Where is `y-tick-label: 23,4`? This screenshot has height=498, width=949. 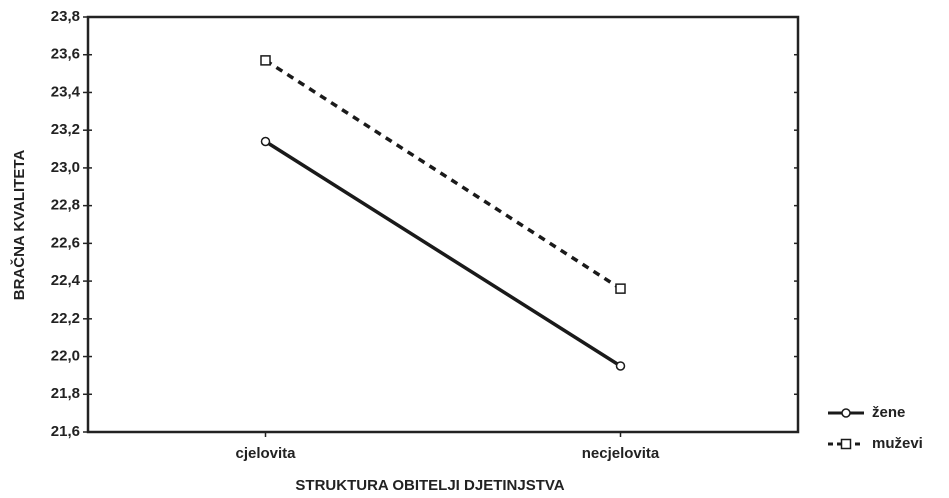
y-tick-label: 23,4 is located at coordinates (66, 91).